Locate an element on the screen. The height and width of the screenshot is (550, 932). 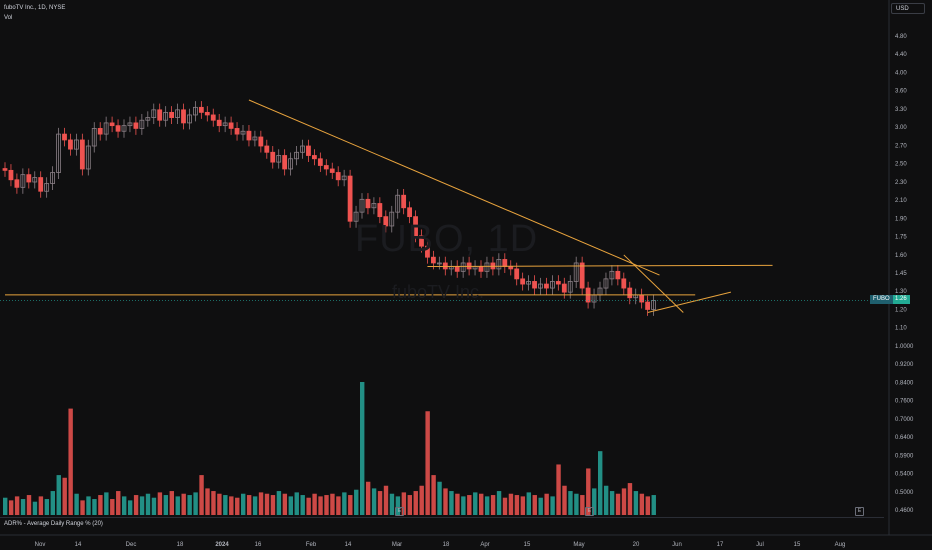
price-axis-tick: 3.30 is located at coordinates (901, 110).